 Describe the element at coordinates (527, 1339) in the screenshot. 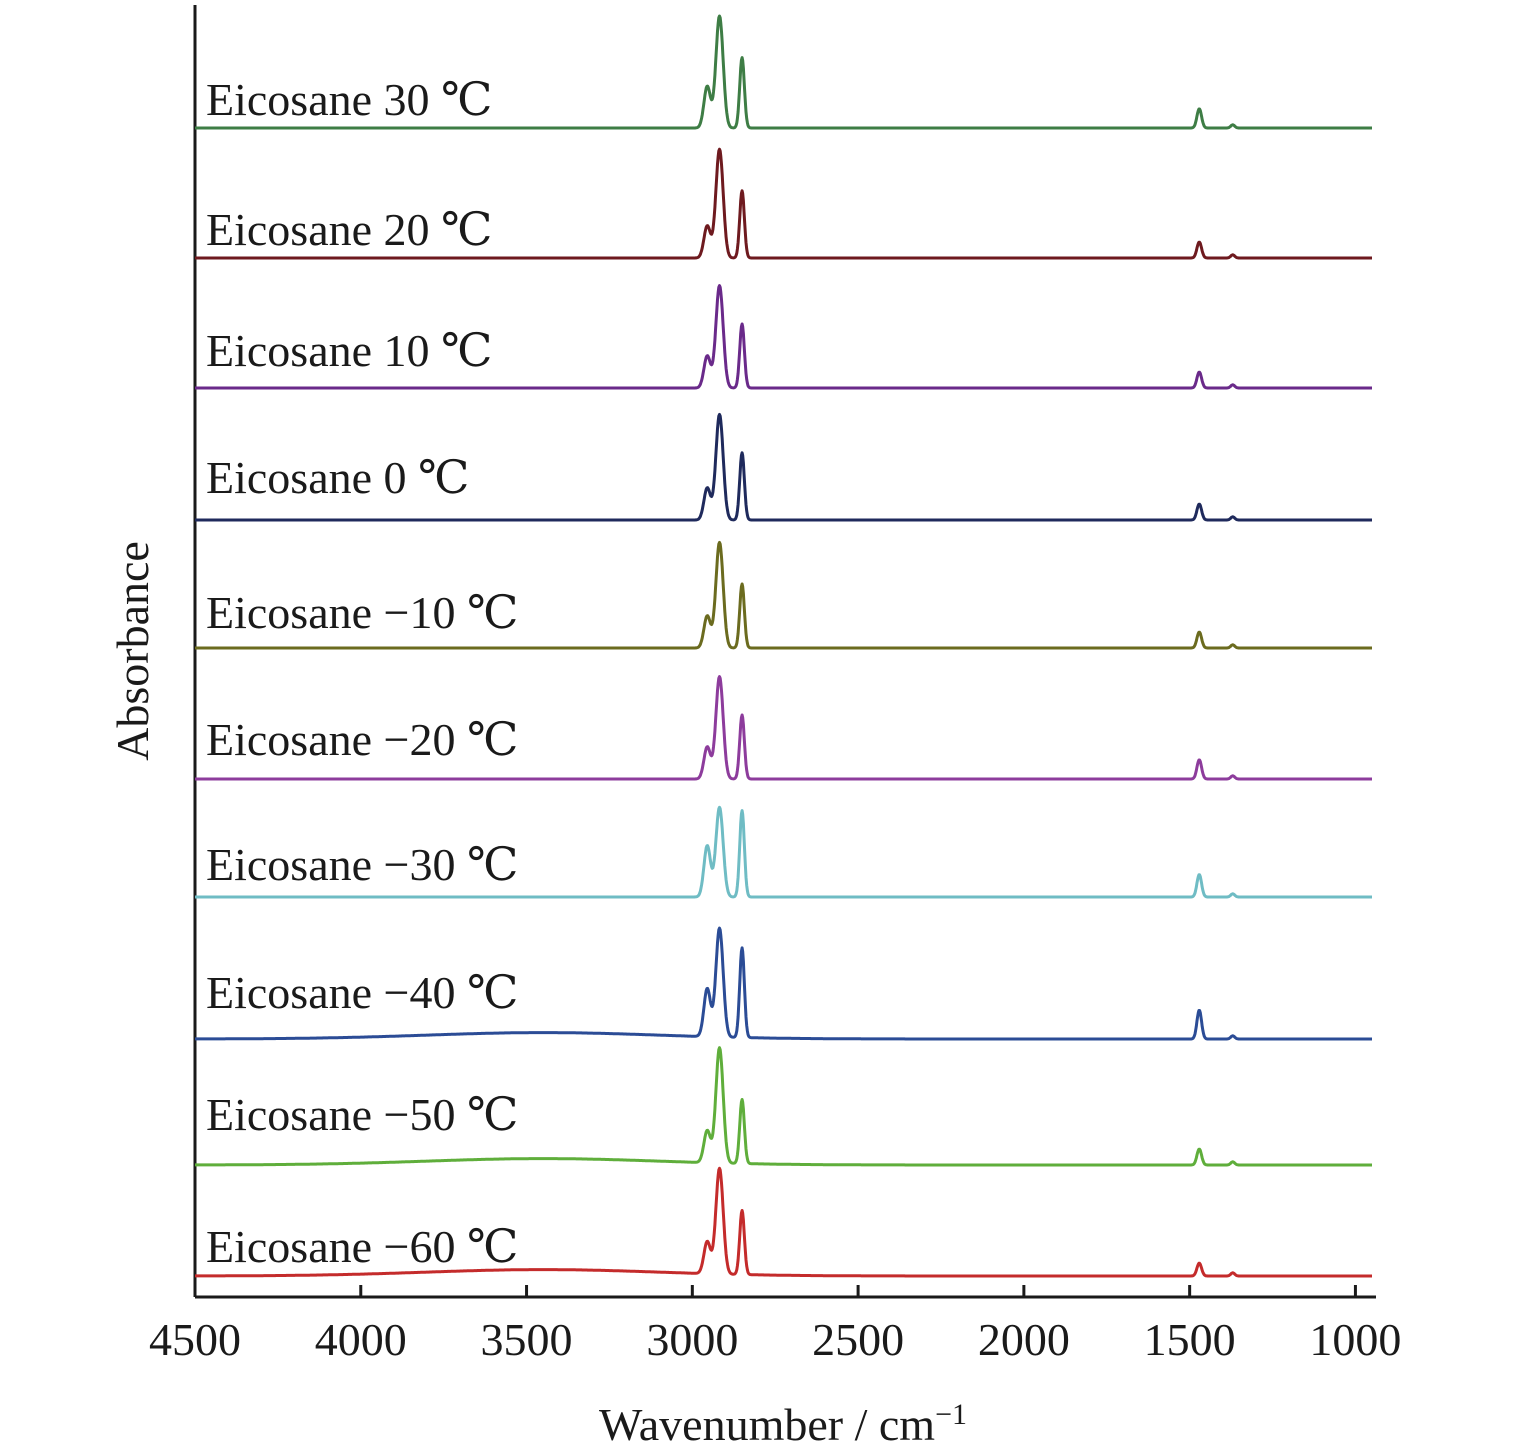

I see `x-tick-label: 3500` at that location.